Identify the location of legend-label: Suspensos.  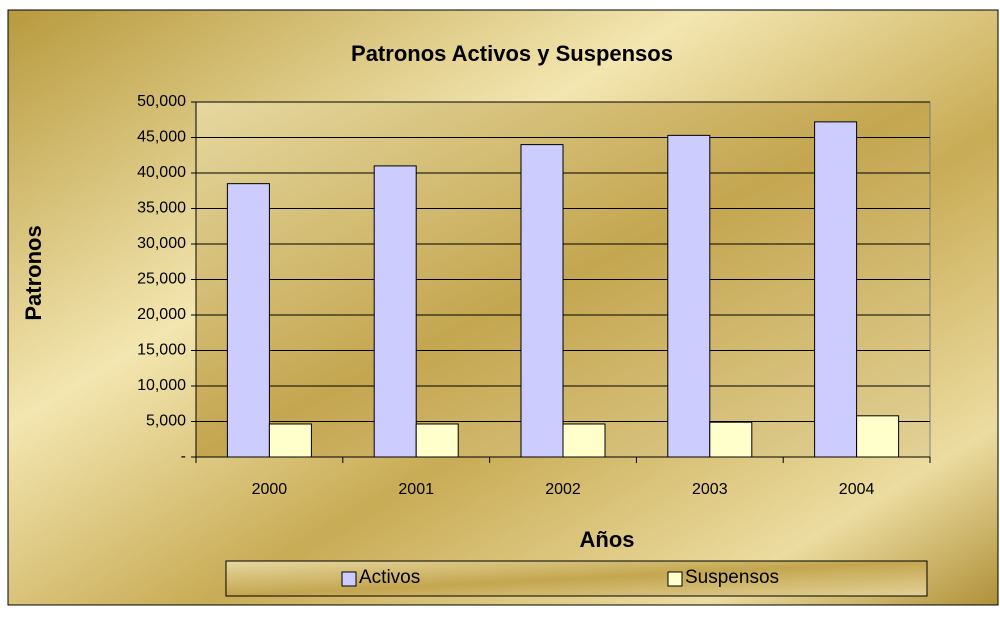
(732, 577).